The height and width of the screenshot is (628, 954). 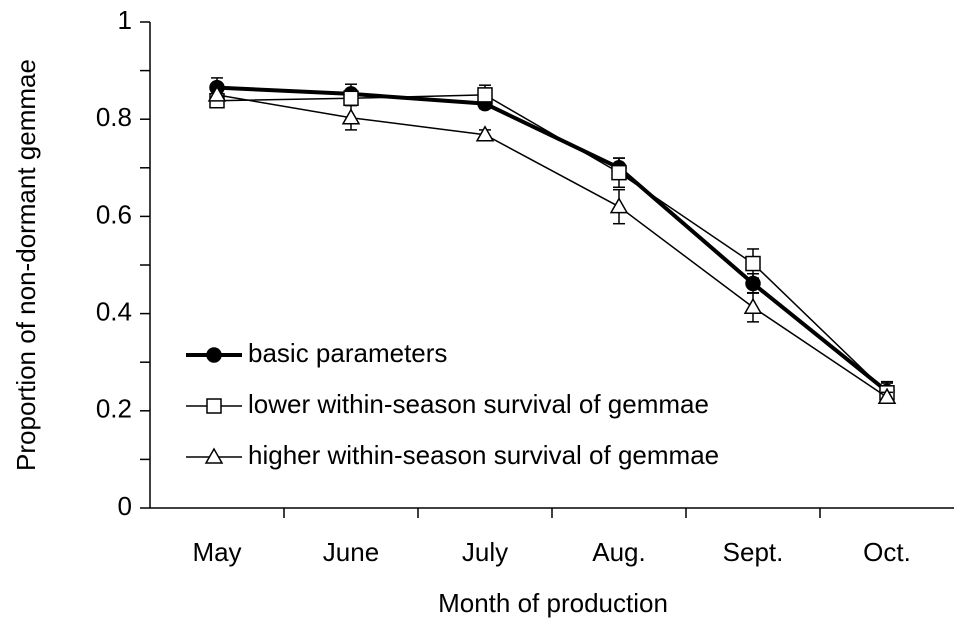 I want to click on x-tick-label: June, so click(x=351, y=552).